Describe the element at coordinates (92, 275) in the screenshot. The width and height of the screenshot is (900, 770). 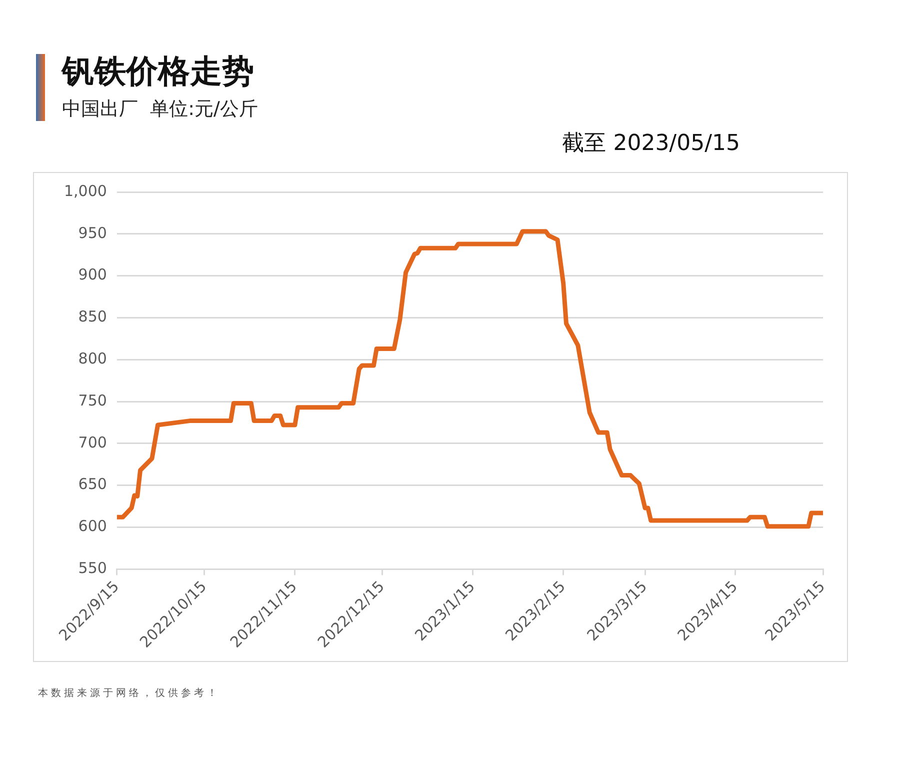
I see `y-tick-label: 900` at that location.